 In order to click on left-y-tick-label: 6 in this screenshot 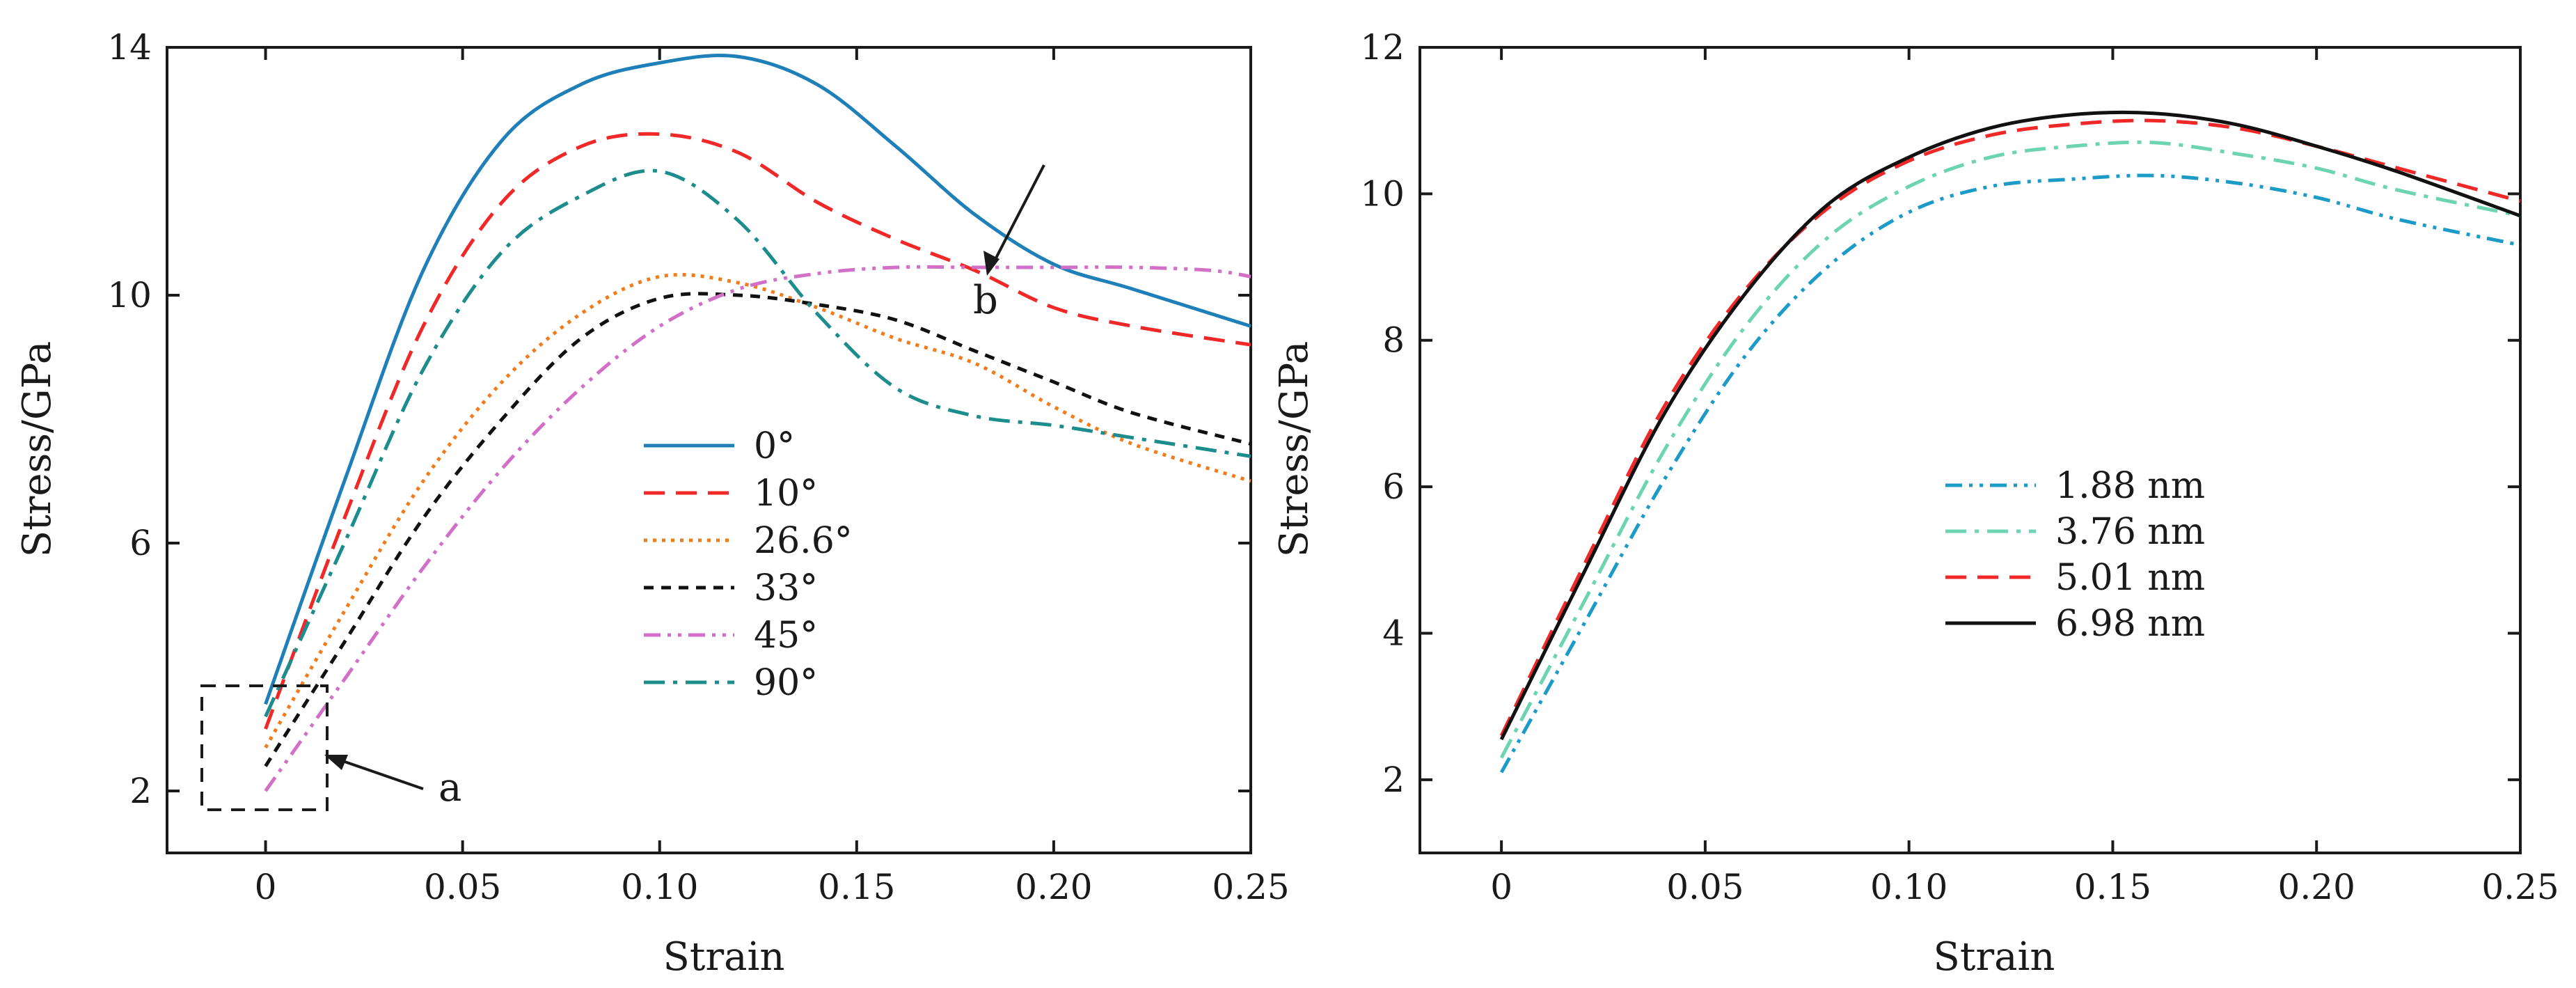, I will do `click(140, 543)`.